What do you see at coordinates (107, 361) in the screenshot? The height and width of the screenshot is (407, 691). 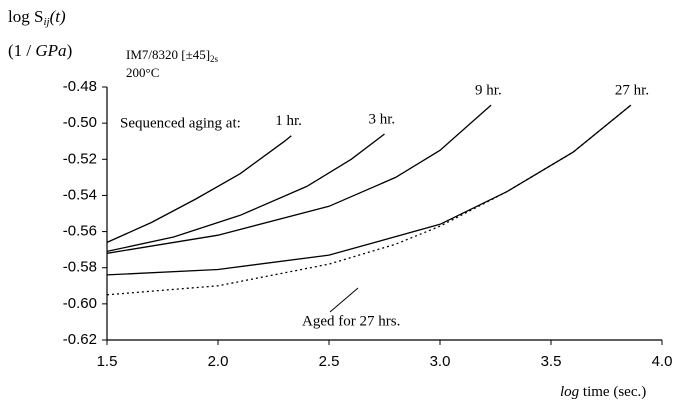 I see `x-tick-label: 1.5` at bounding box center [107, 361].